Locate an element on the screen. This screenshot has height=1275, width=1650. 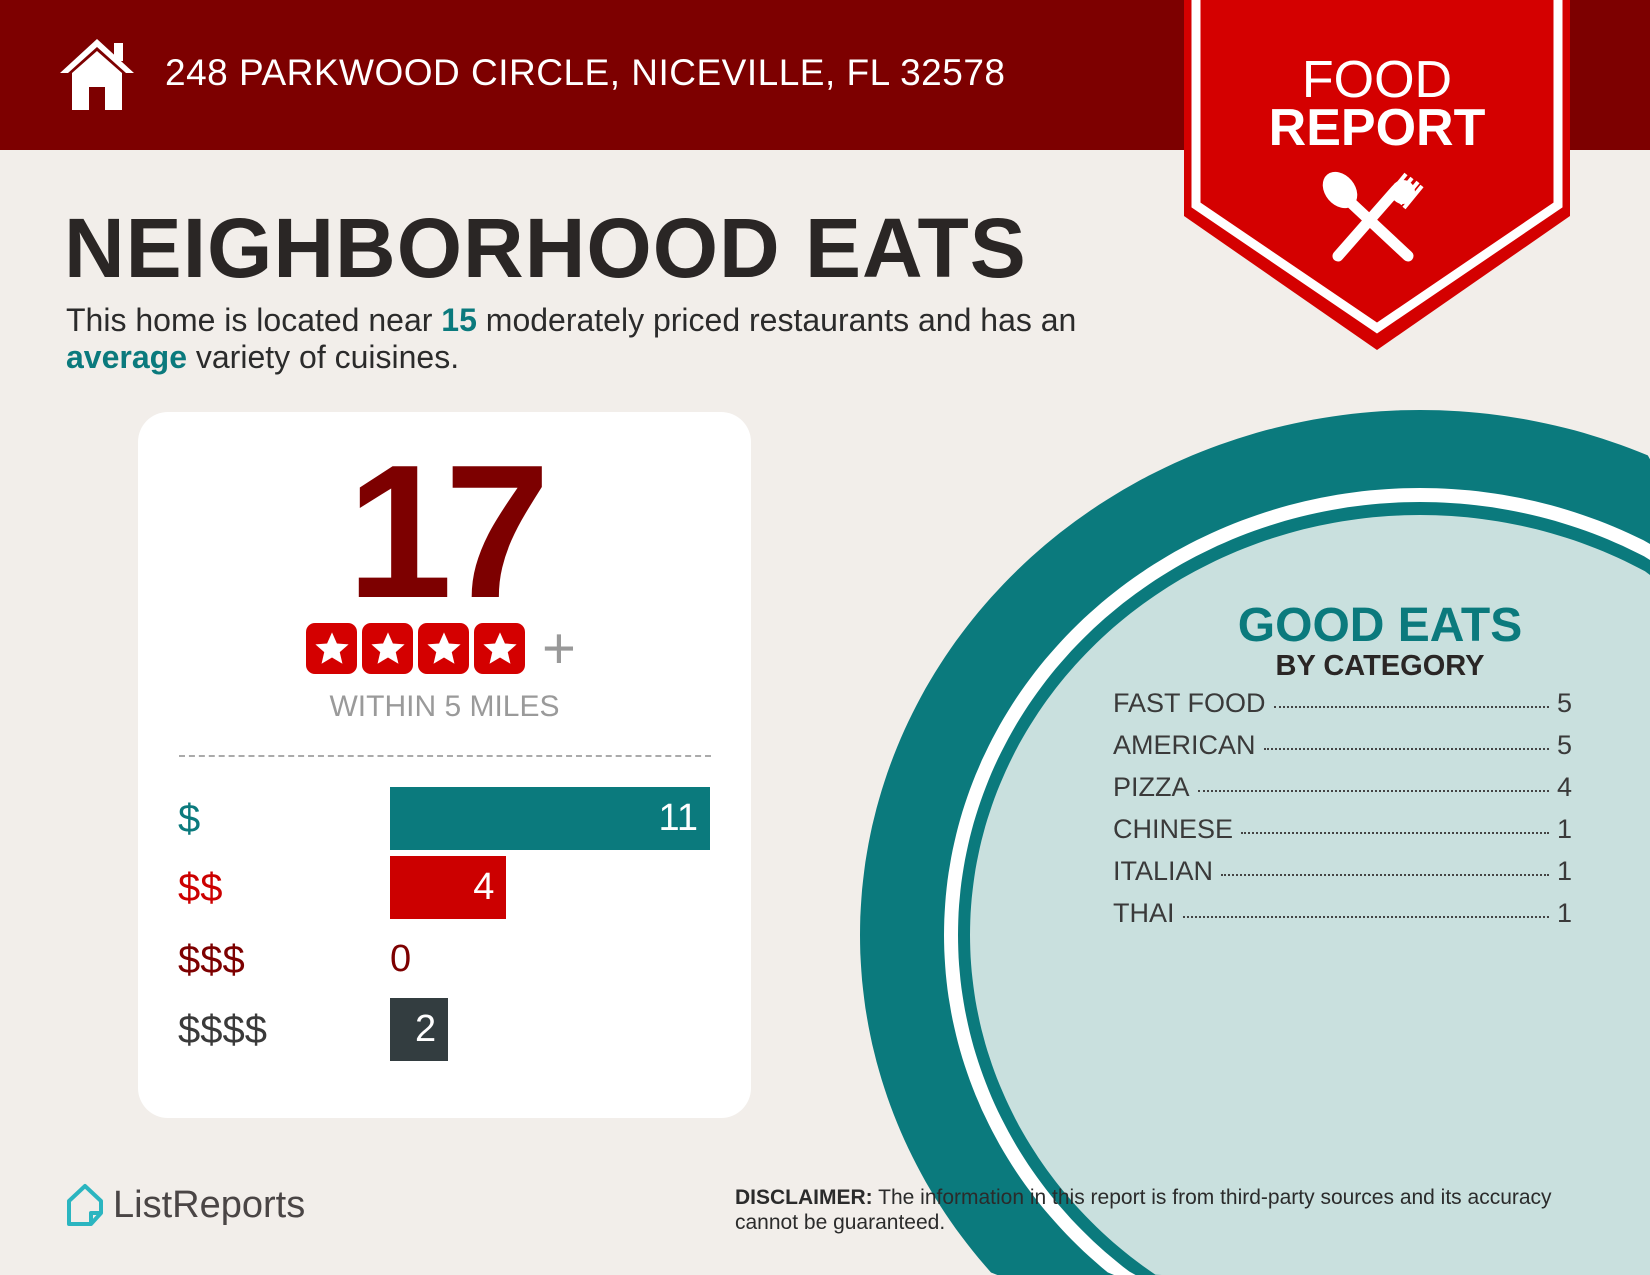
category-name: THAI is located at coordinates (1144, 913).